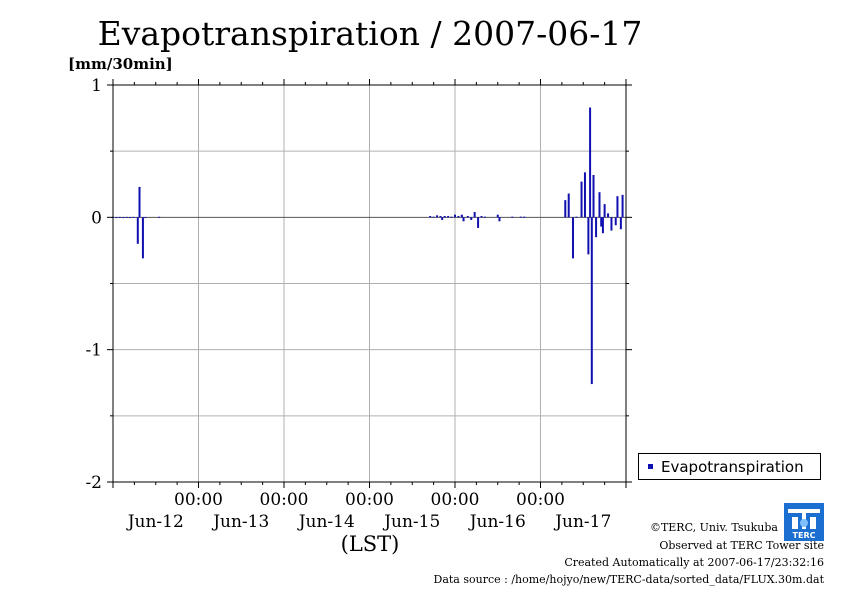  What do you see at coordinates (93, 483) in the screenshot?
I see `y-tick-label: -2` at bounding box center [93, 483].